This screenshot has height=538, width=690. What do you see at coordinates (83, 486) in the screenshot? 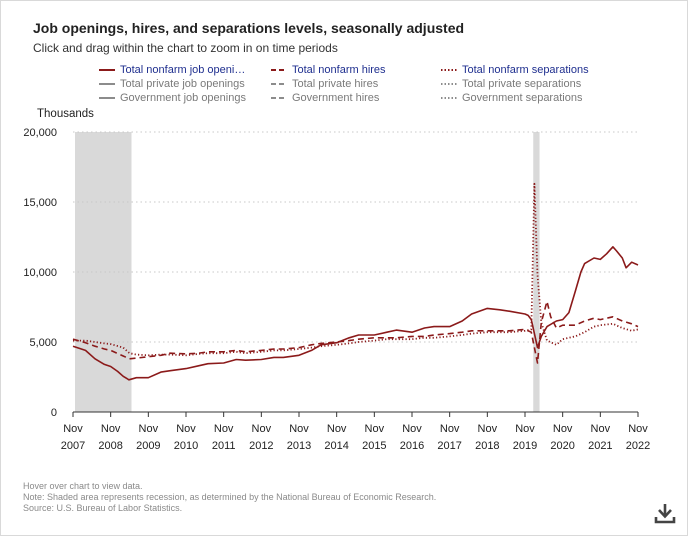
I see `hover-hint: Hover over chart to view data.` at bounding box center [83, 486].